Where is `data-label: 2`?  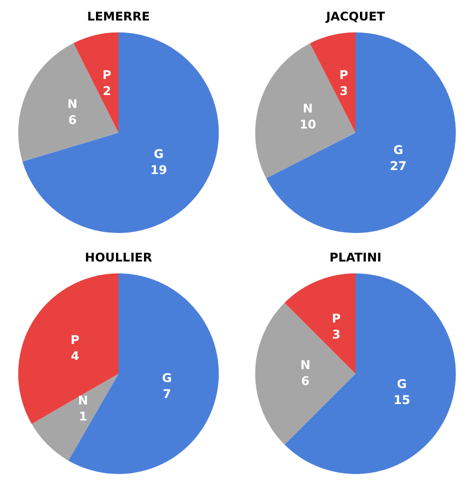 data-label: 2 is located at coordinates (107, 91).